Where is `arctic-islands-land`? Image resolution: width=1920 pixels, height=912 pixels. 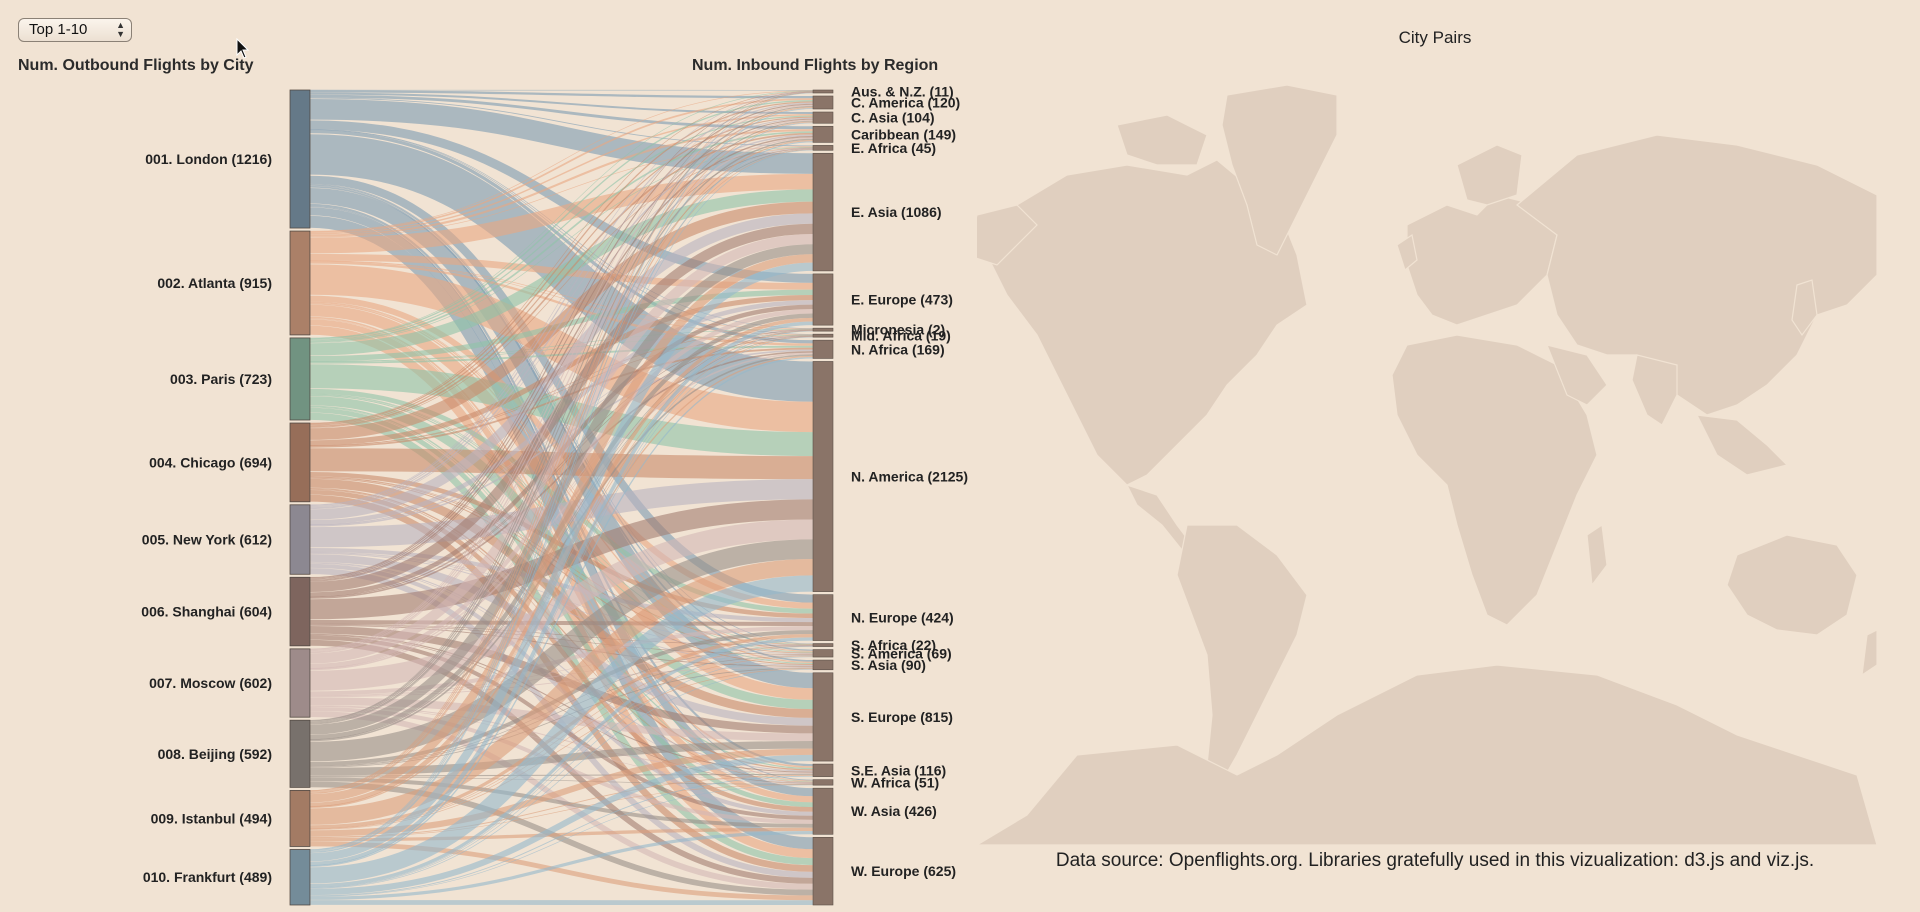
arctic-islands-land is located at coordinates (1162, 140).